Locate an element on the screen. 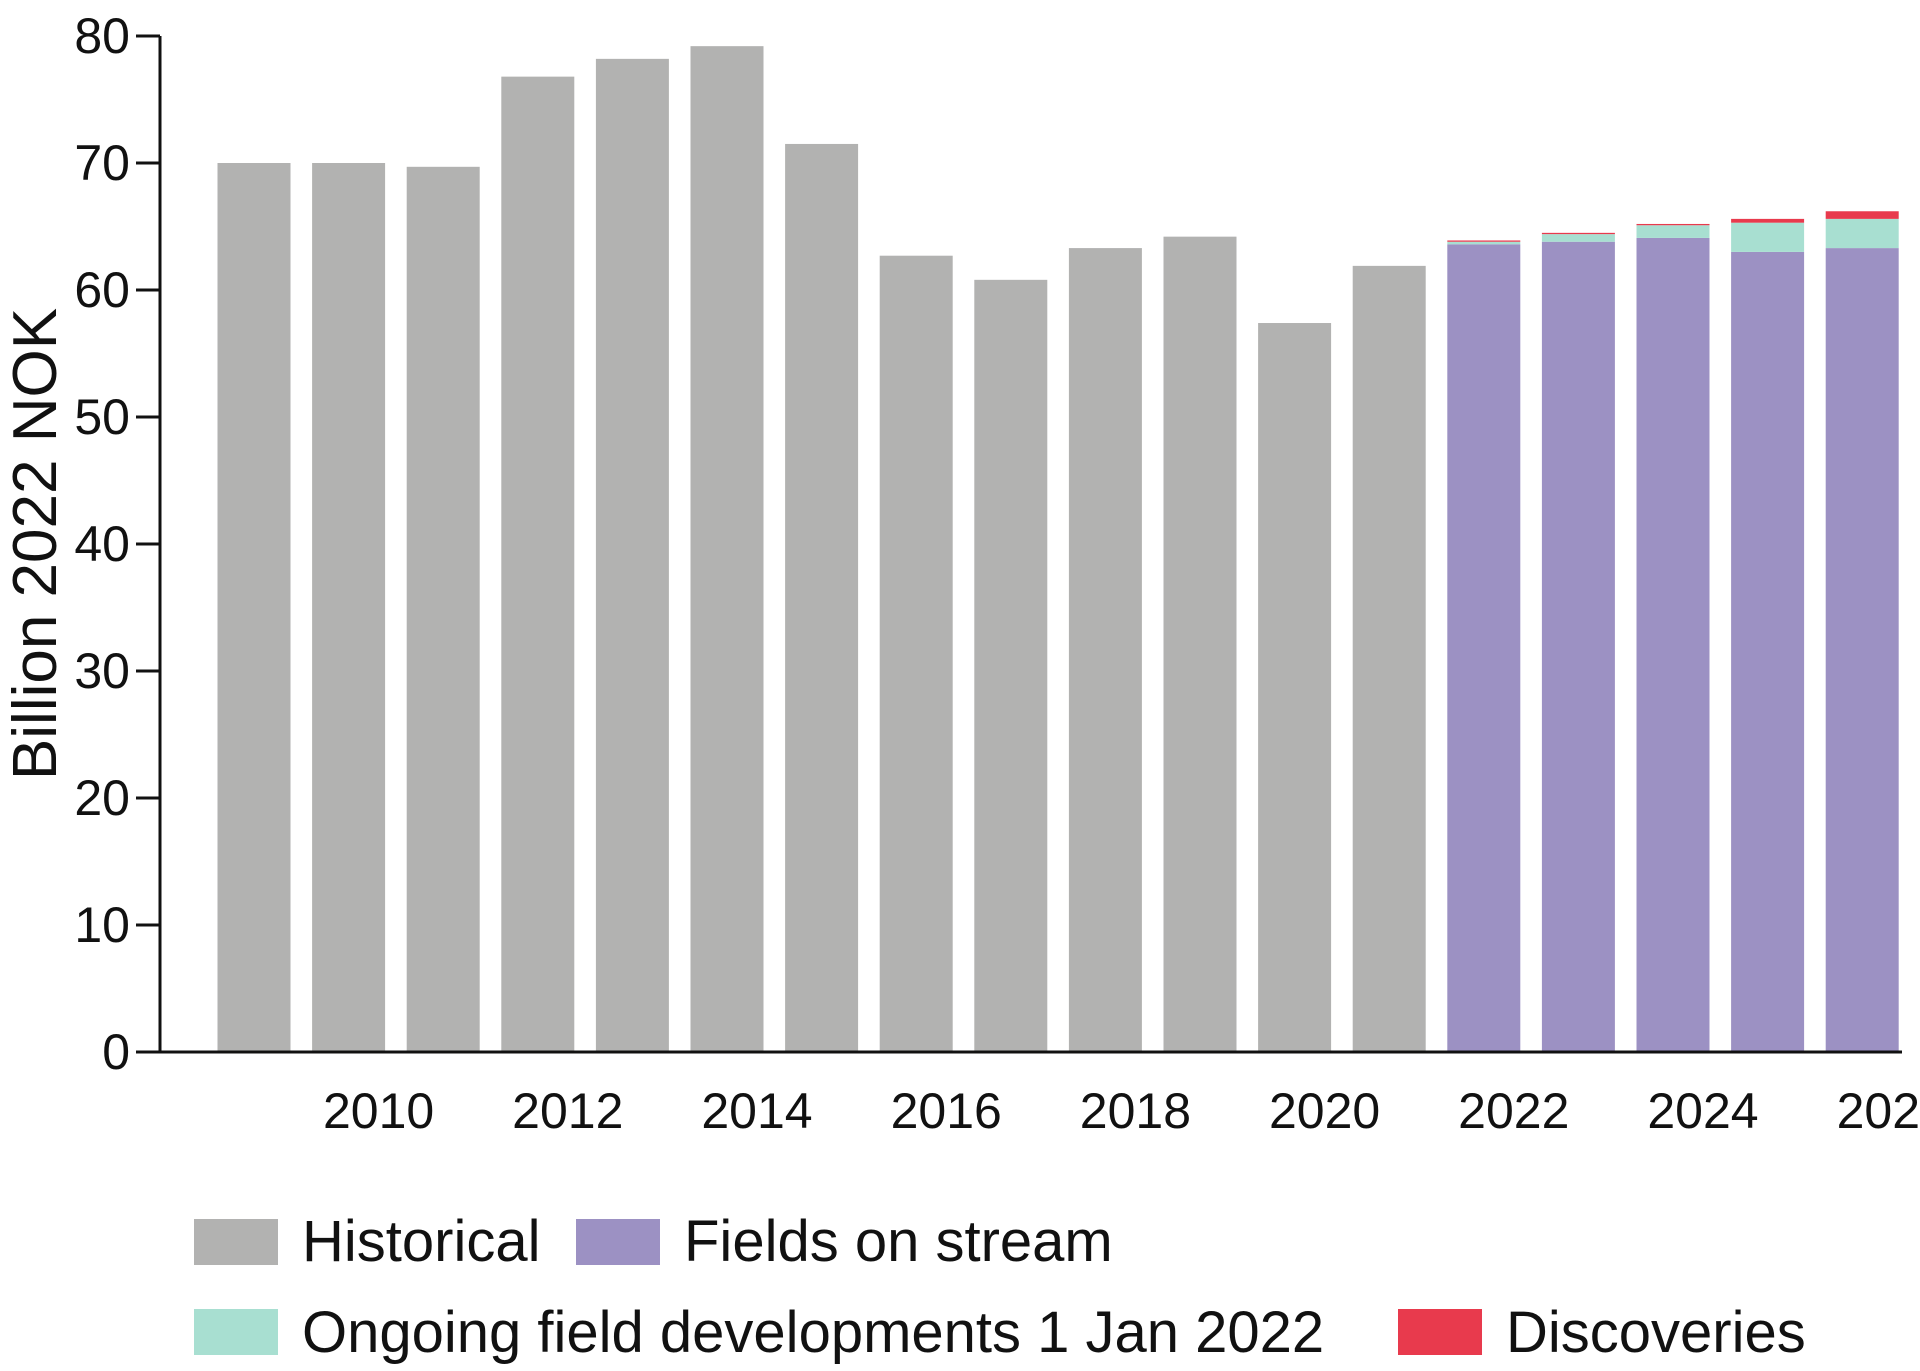 Image resolution: width=1920 pixels, height=1371 pixels. legend-label-2: Ongoing field developments 1 Jan 2022 is located at coordinates (813, 1332).